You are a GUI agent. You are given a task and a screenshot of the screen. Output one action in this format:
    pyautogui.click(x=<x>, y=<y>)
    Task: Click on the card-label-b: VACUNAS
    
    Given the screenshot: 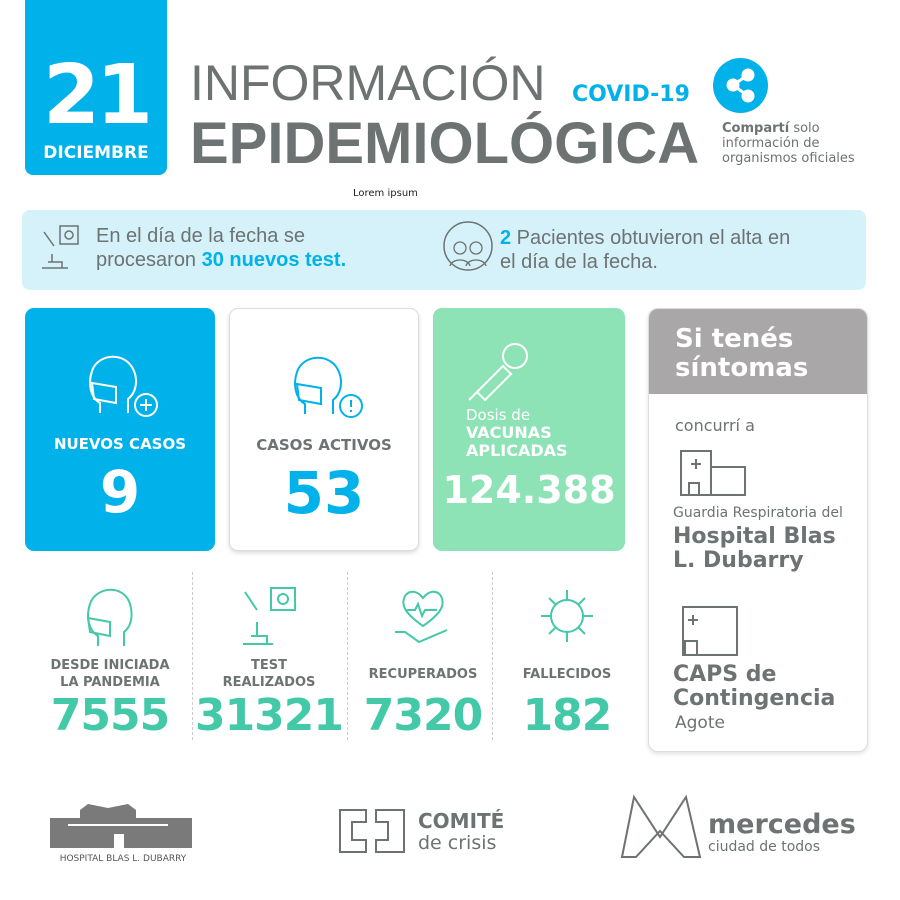 What is the action you would take?
    pyautogui.click(x=509, y=432)
    